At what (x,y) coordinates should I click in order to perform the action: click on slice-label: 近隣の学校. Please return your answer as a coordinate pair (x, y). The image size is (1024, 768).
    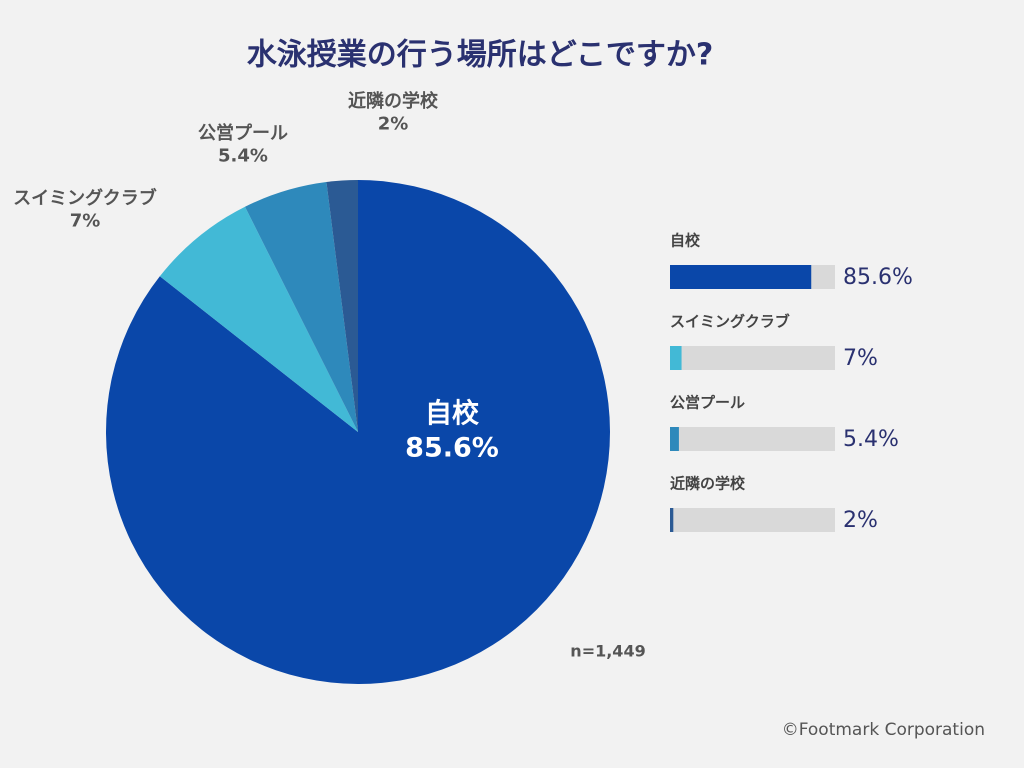
    Looking at the image, I should click on (393, 101).